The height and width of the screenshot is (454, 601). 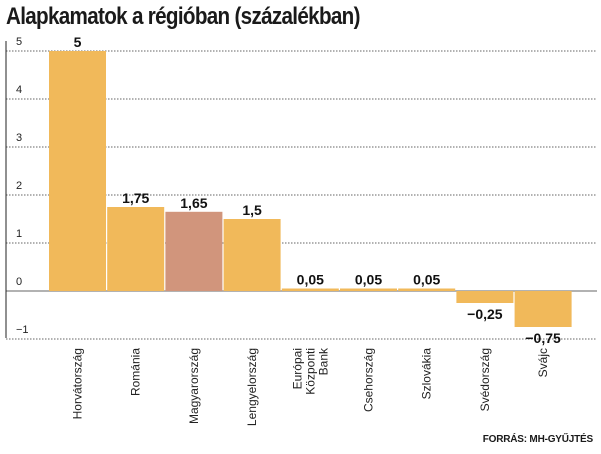 I want to click on value-label: −0,25, so click(x=485, y=314).